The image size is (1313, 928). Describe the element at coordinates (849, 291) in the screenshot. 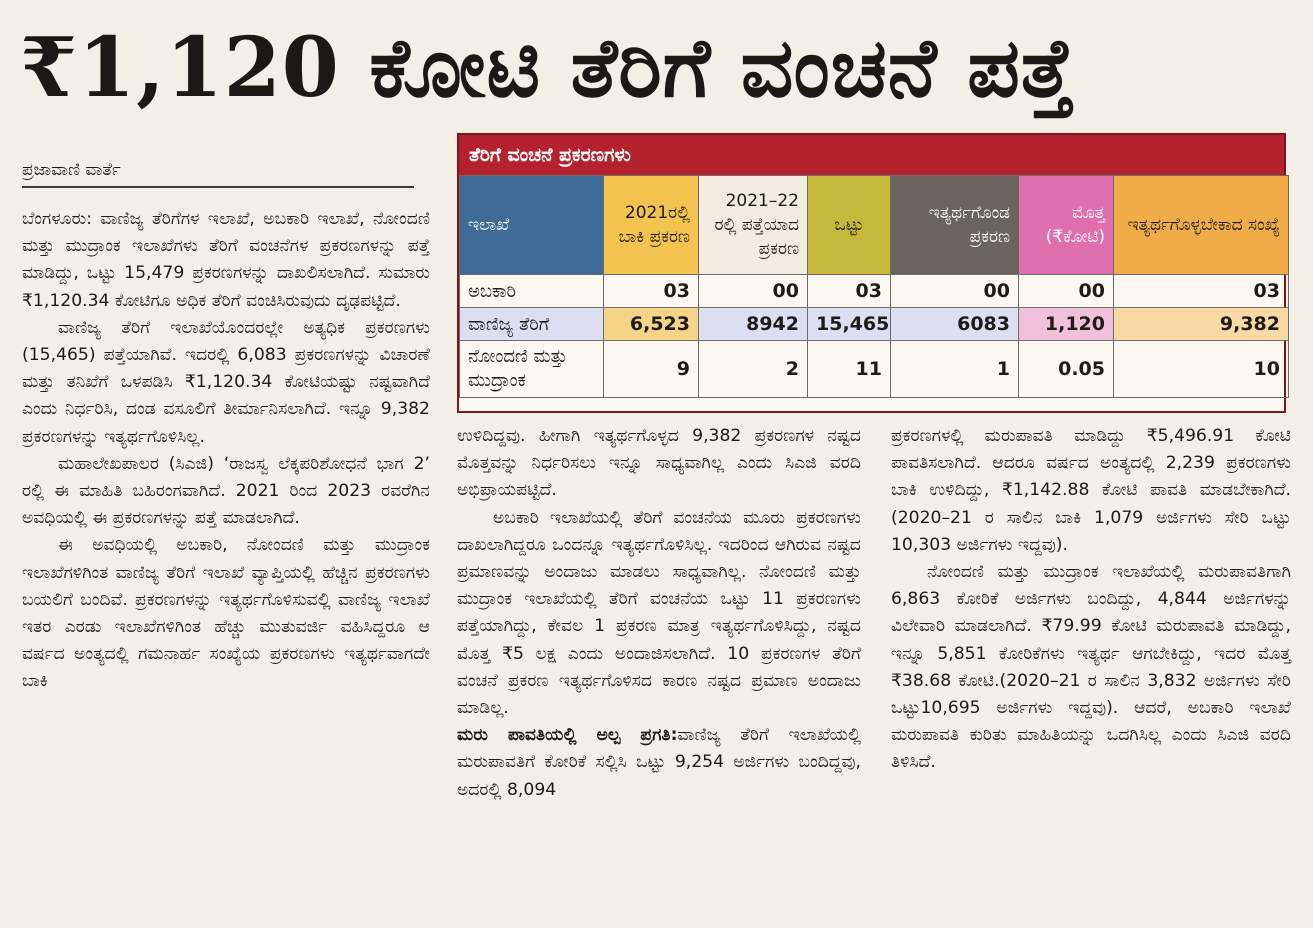

I see `cell-total: 03` at that location.